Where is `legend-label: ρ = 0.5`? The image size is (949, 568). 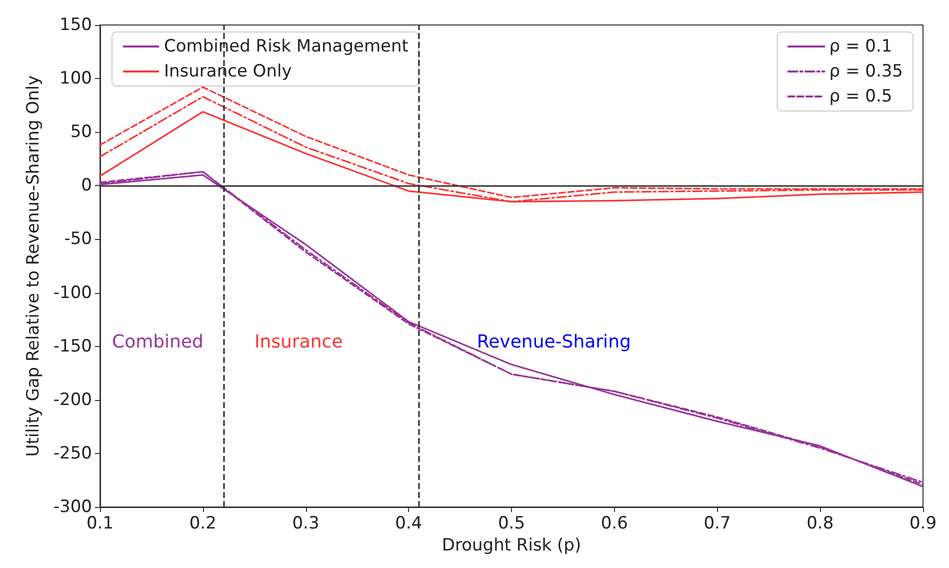 legend-label: ρ = 0.5 is located at coordinates (860, 96).